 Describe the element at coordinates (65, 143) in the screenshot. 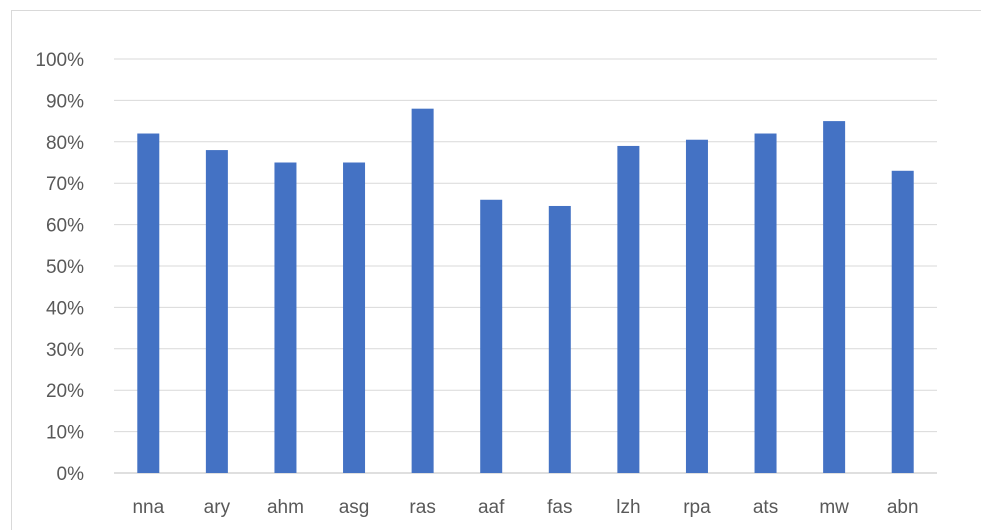

I see `y-tick-label: 80%` at that location.